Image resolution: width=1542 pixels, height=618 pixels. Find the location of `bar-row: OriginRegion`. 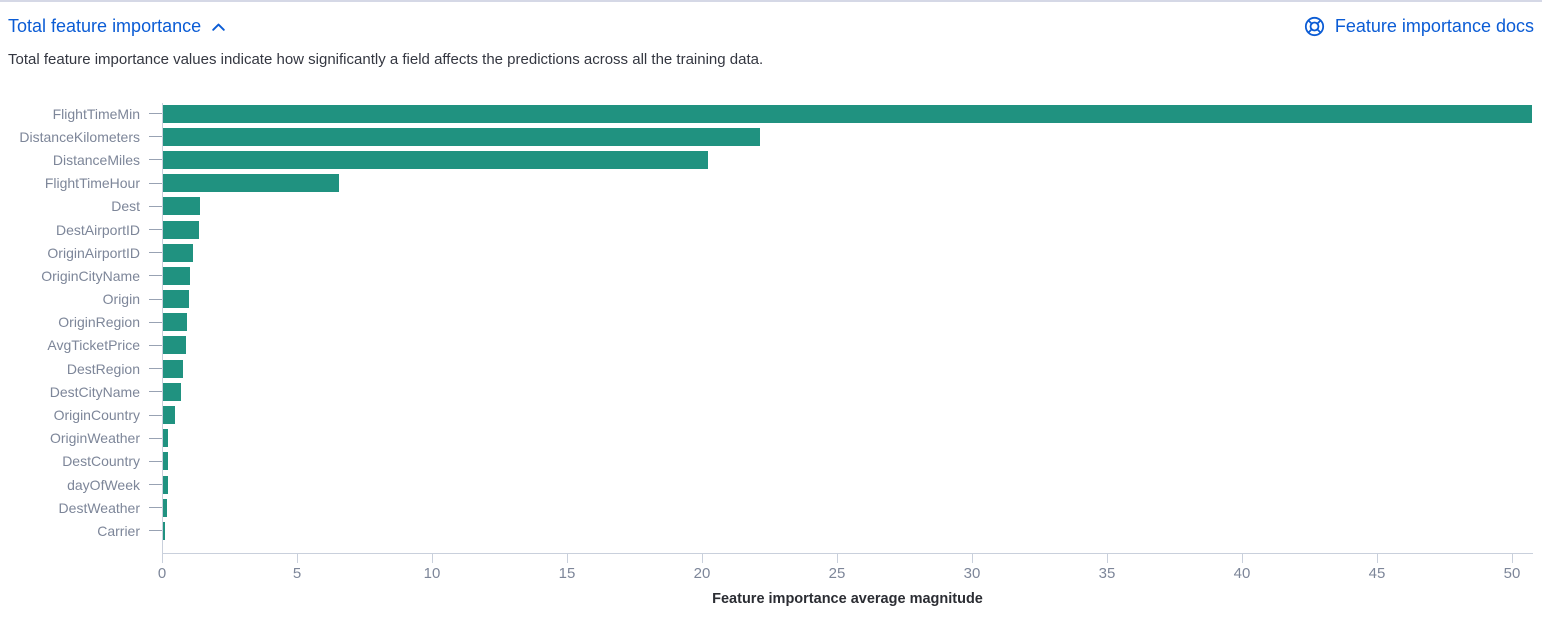

bar-row: OriginRegion is located at coordinates (771, 322).